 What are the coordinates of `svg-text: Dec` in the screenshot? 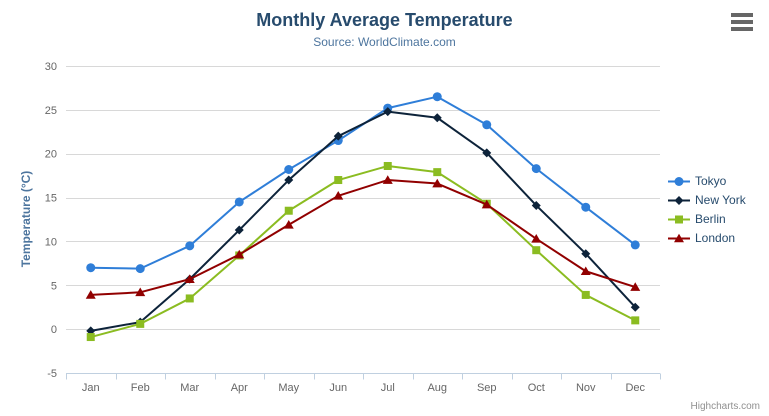 It's located at (635, 388).